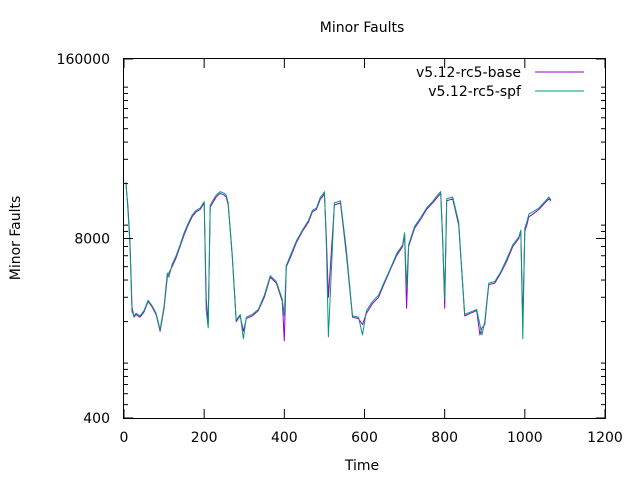 This screenshot has height=480, width=640. Describe the element at coordinates (525, 438) in the screenshot. I see `x-tick-label: 1000` at that location.